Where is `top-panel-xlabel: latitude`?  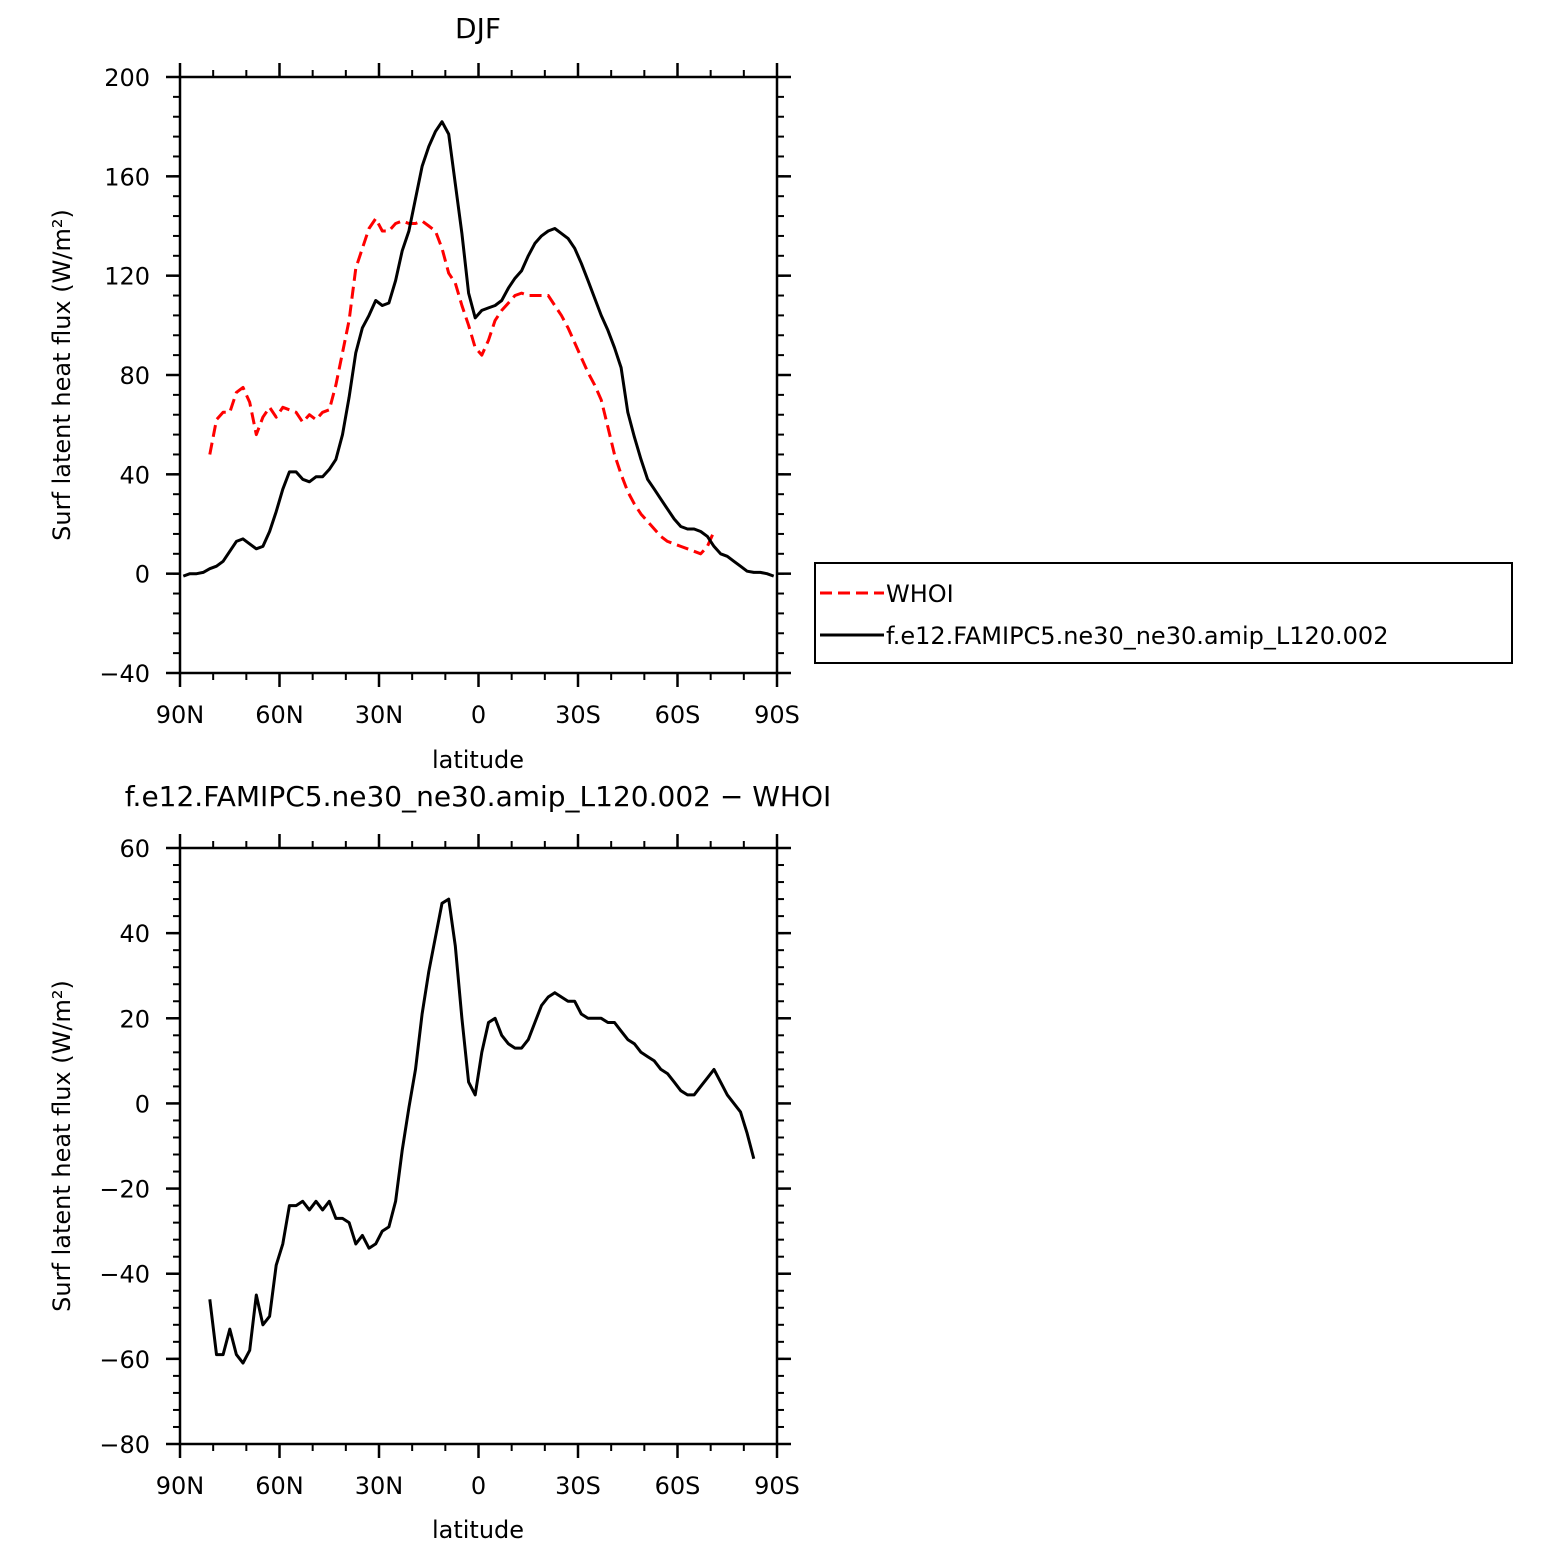
top-panel-xlabel: latitude is located at coordinates (478, 760).